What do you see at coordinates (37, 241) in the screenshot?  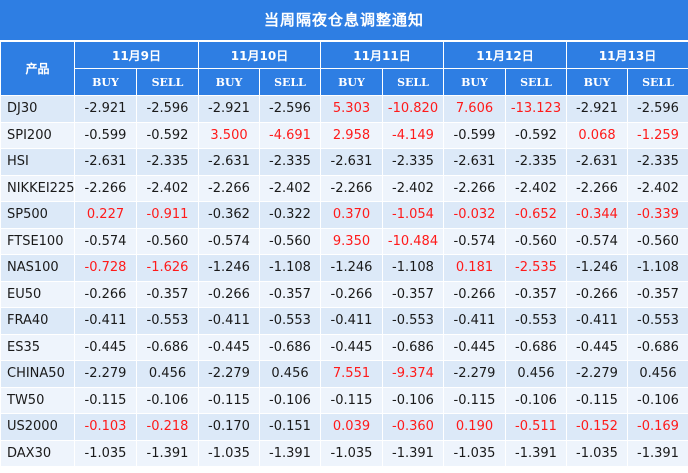 I see `product-name: FTSE100` at bounding box center [37, 241].